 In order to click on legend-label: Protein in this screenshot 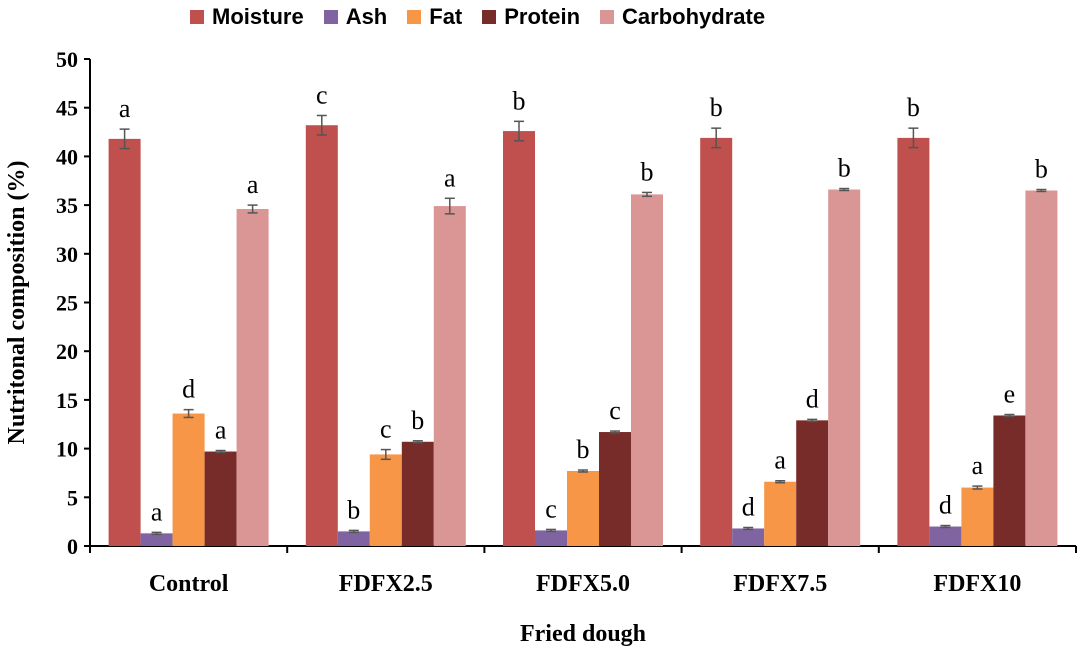, I will do `click(542, 16)`.